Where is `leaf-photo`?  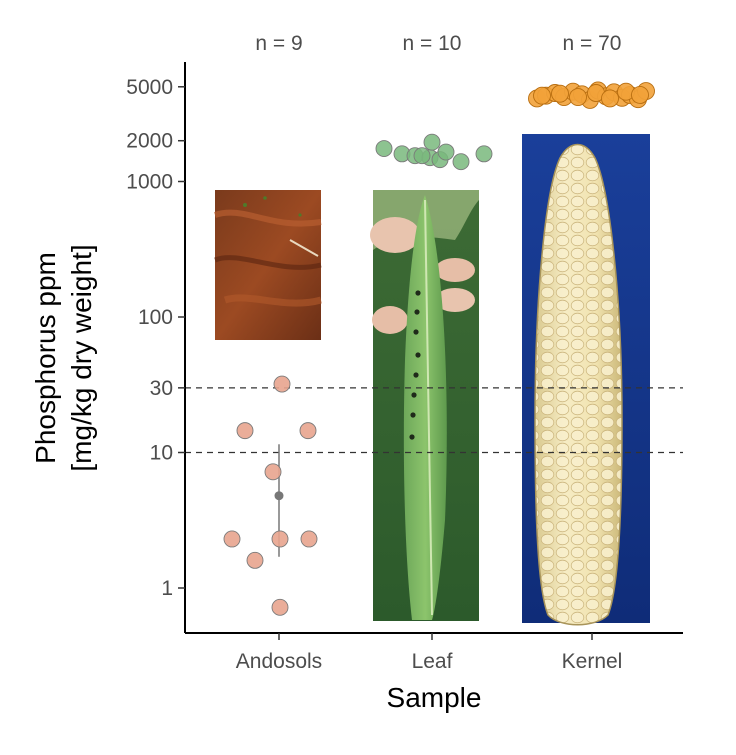 leaf-photo is located at coordinates (424, 405).